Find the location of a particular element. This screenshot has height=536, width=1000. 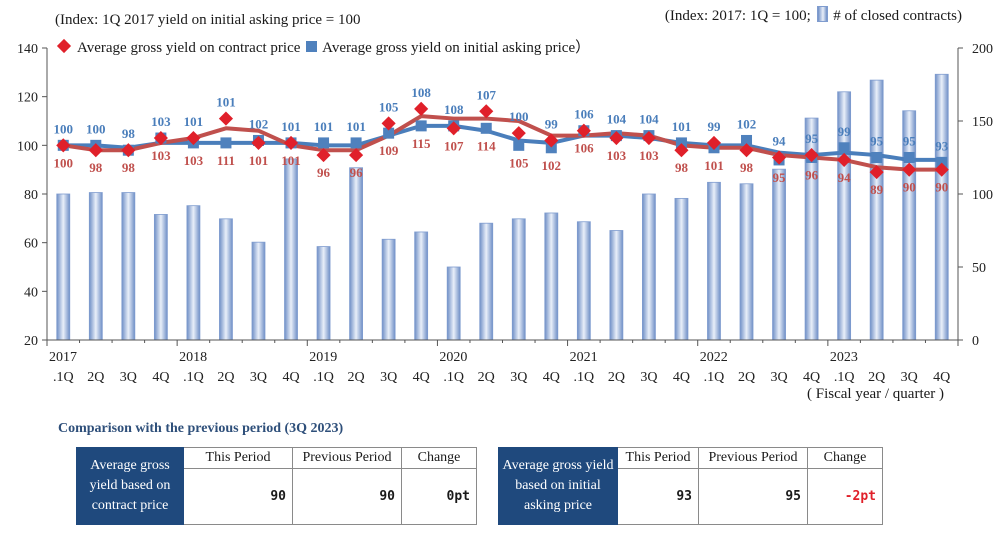

square-marker-icon is located at coordinates (312, 46).